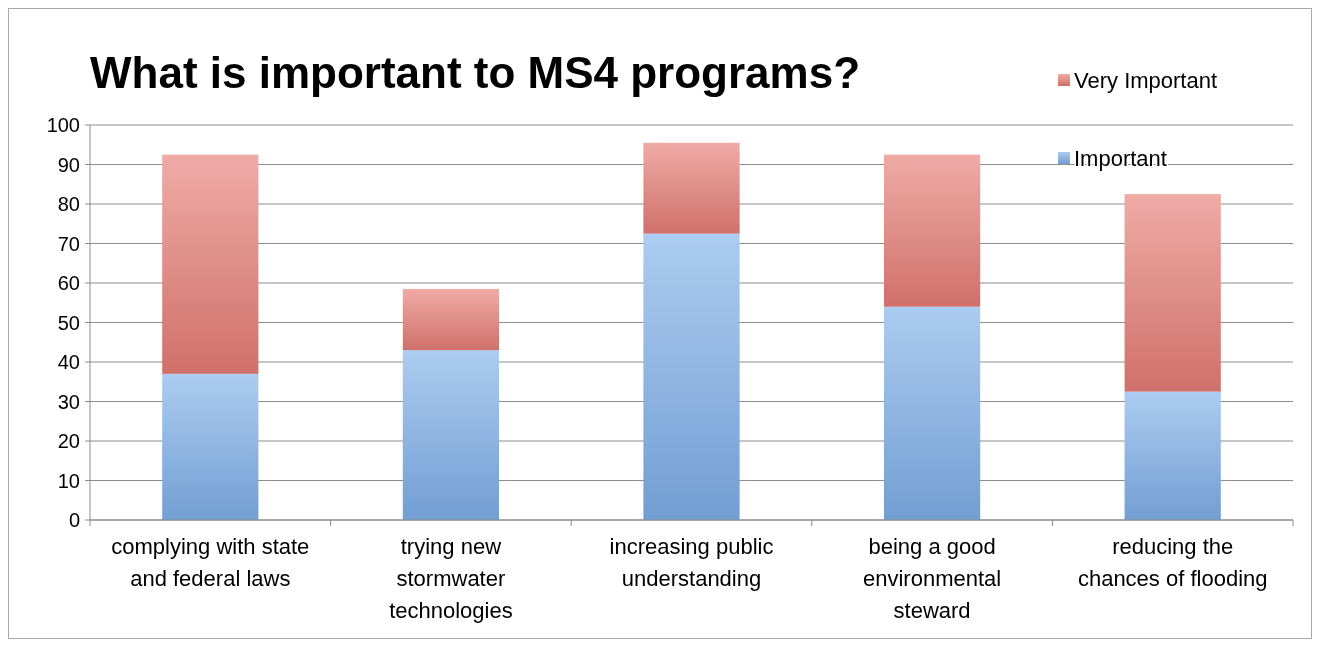 This screenshot has width=1320, height=647. Describe the element at coordinates (475, 72) in the screenshot. I see `chart-title: What is important to MS4 programs?` at that location.